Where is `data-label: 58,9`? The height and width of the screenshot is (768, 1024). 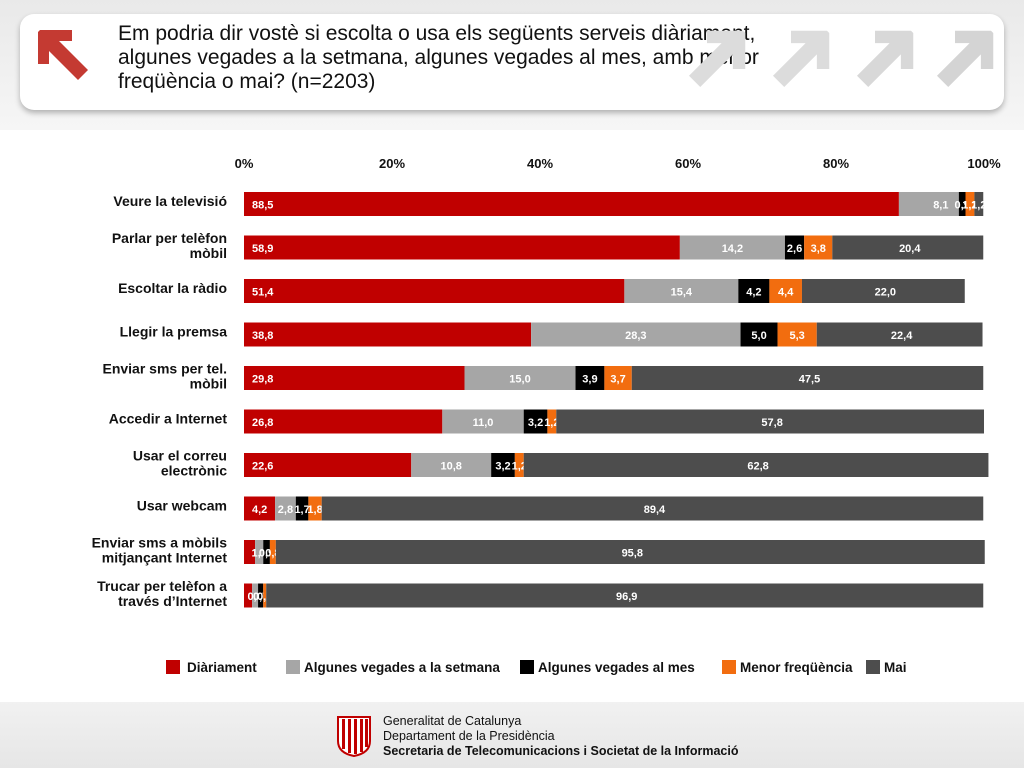
data-label: 58,9 is located at coordinates (262, 249).